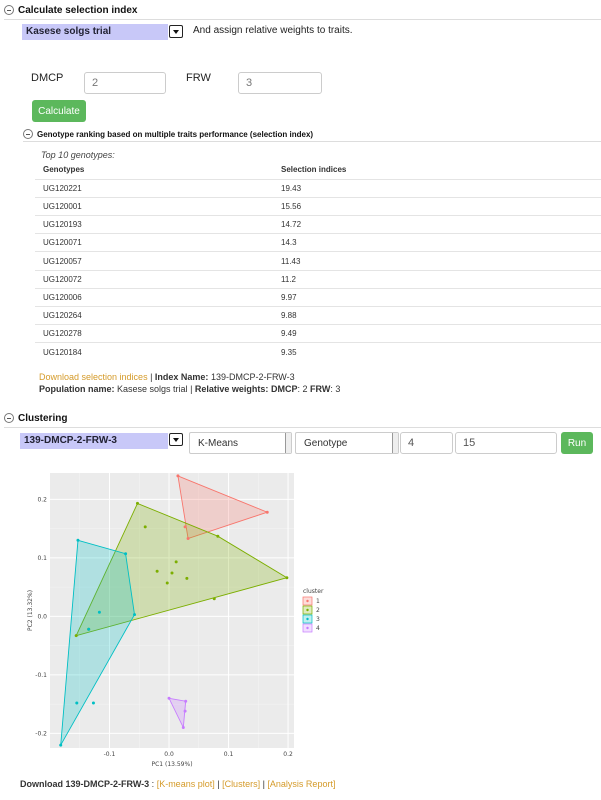  What do you see at coordinates (302, 19) in the screenshot?
I see `divider` at bounding box center [302, 19].